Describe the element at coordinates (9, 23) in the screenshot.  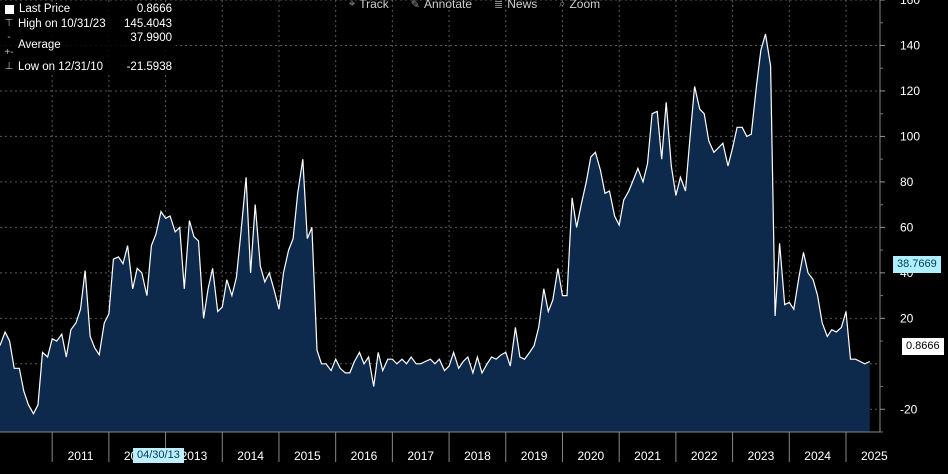
I see `high-marker-icon: ⊤` at that location.